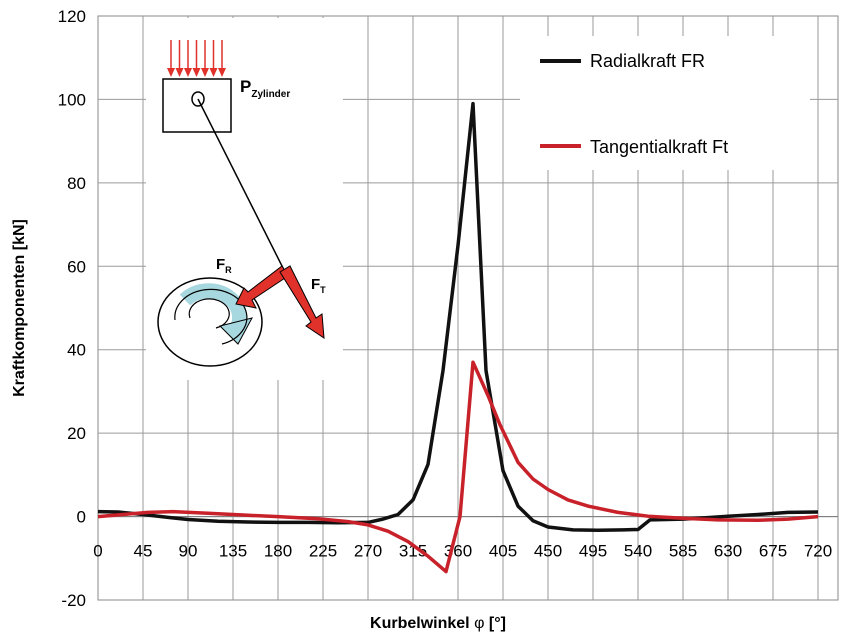 The height and width of the screenshot is (638, 851). I want to click on x-tick-label: 135, so click(233, 551).